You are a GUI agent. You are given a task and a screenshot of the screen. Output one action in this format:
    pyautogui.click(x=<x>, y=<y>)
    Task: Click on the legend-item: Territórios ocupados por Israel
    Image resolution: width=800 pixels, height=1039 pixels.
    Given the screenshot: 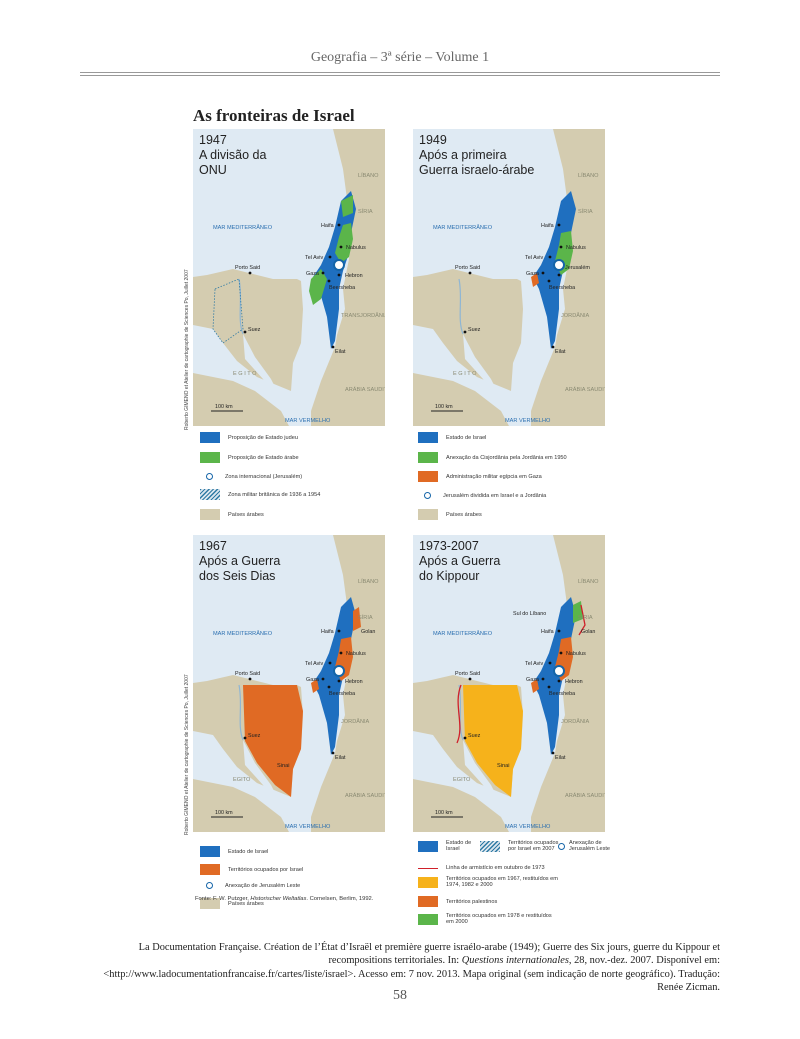 What is the action you would take?
    pyautogui.click(x=251, y=869)
    